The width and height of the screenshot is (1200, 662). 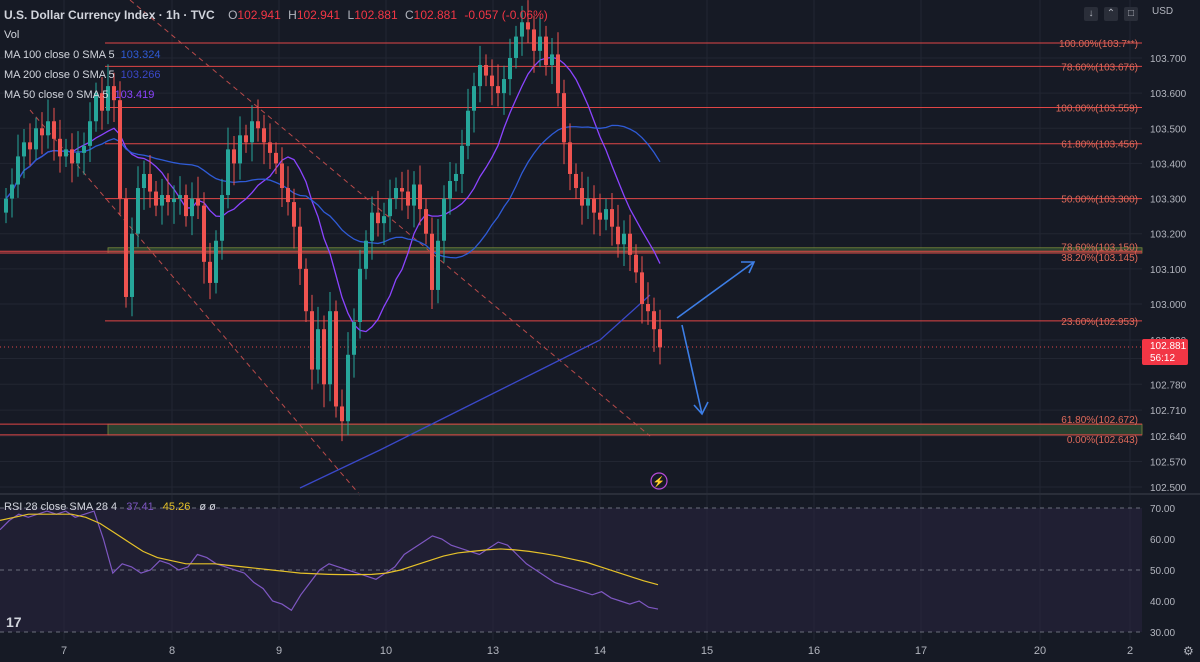 What do you see at coordinates (82, 75) in the screenshot?
I see `legend-ma200: MA 200 close 0 SMA 5 103.266` at bounding box center [82, 75].